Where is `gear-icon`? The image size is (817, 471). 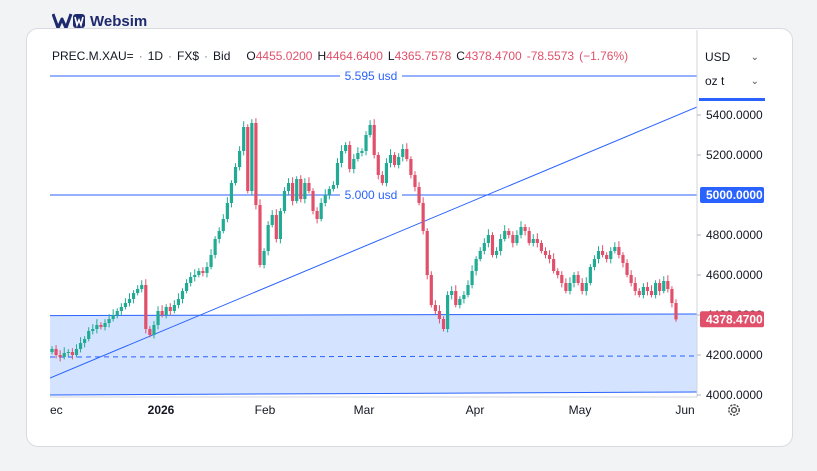 gear-icon is located at coordinates (734, 410).